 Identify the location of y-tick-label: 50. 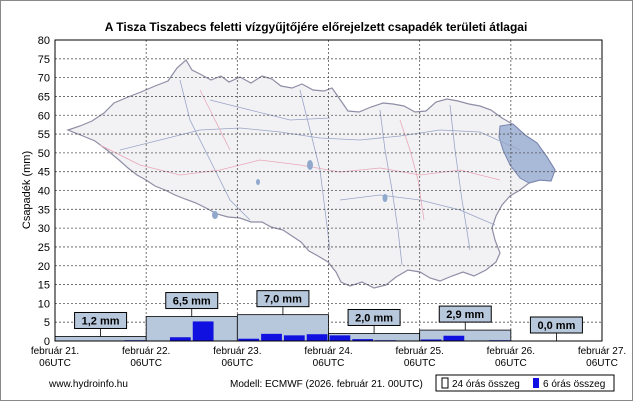
(44, 154).